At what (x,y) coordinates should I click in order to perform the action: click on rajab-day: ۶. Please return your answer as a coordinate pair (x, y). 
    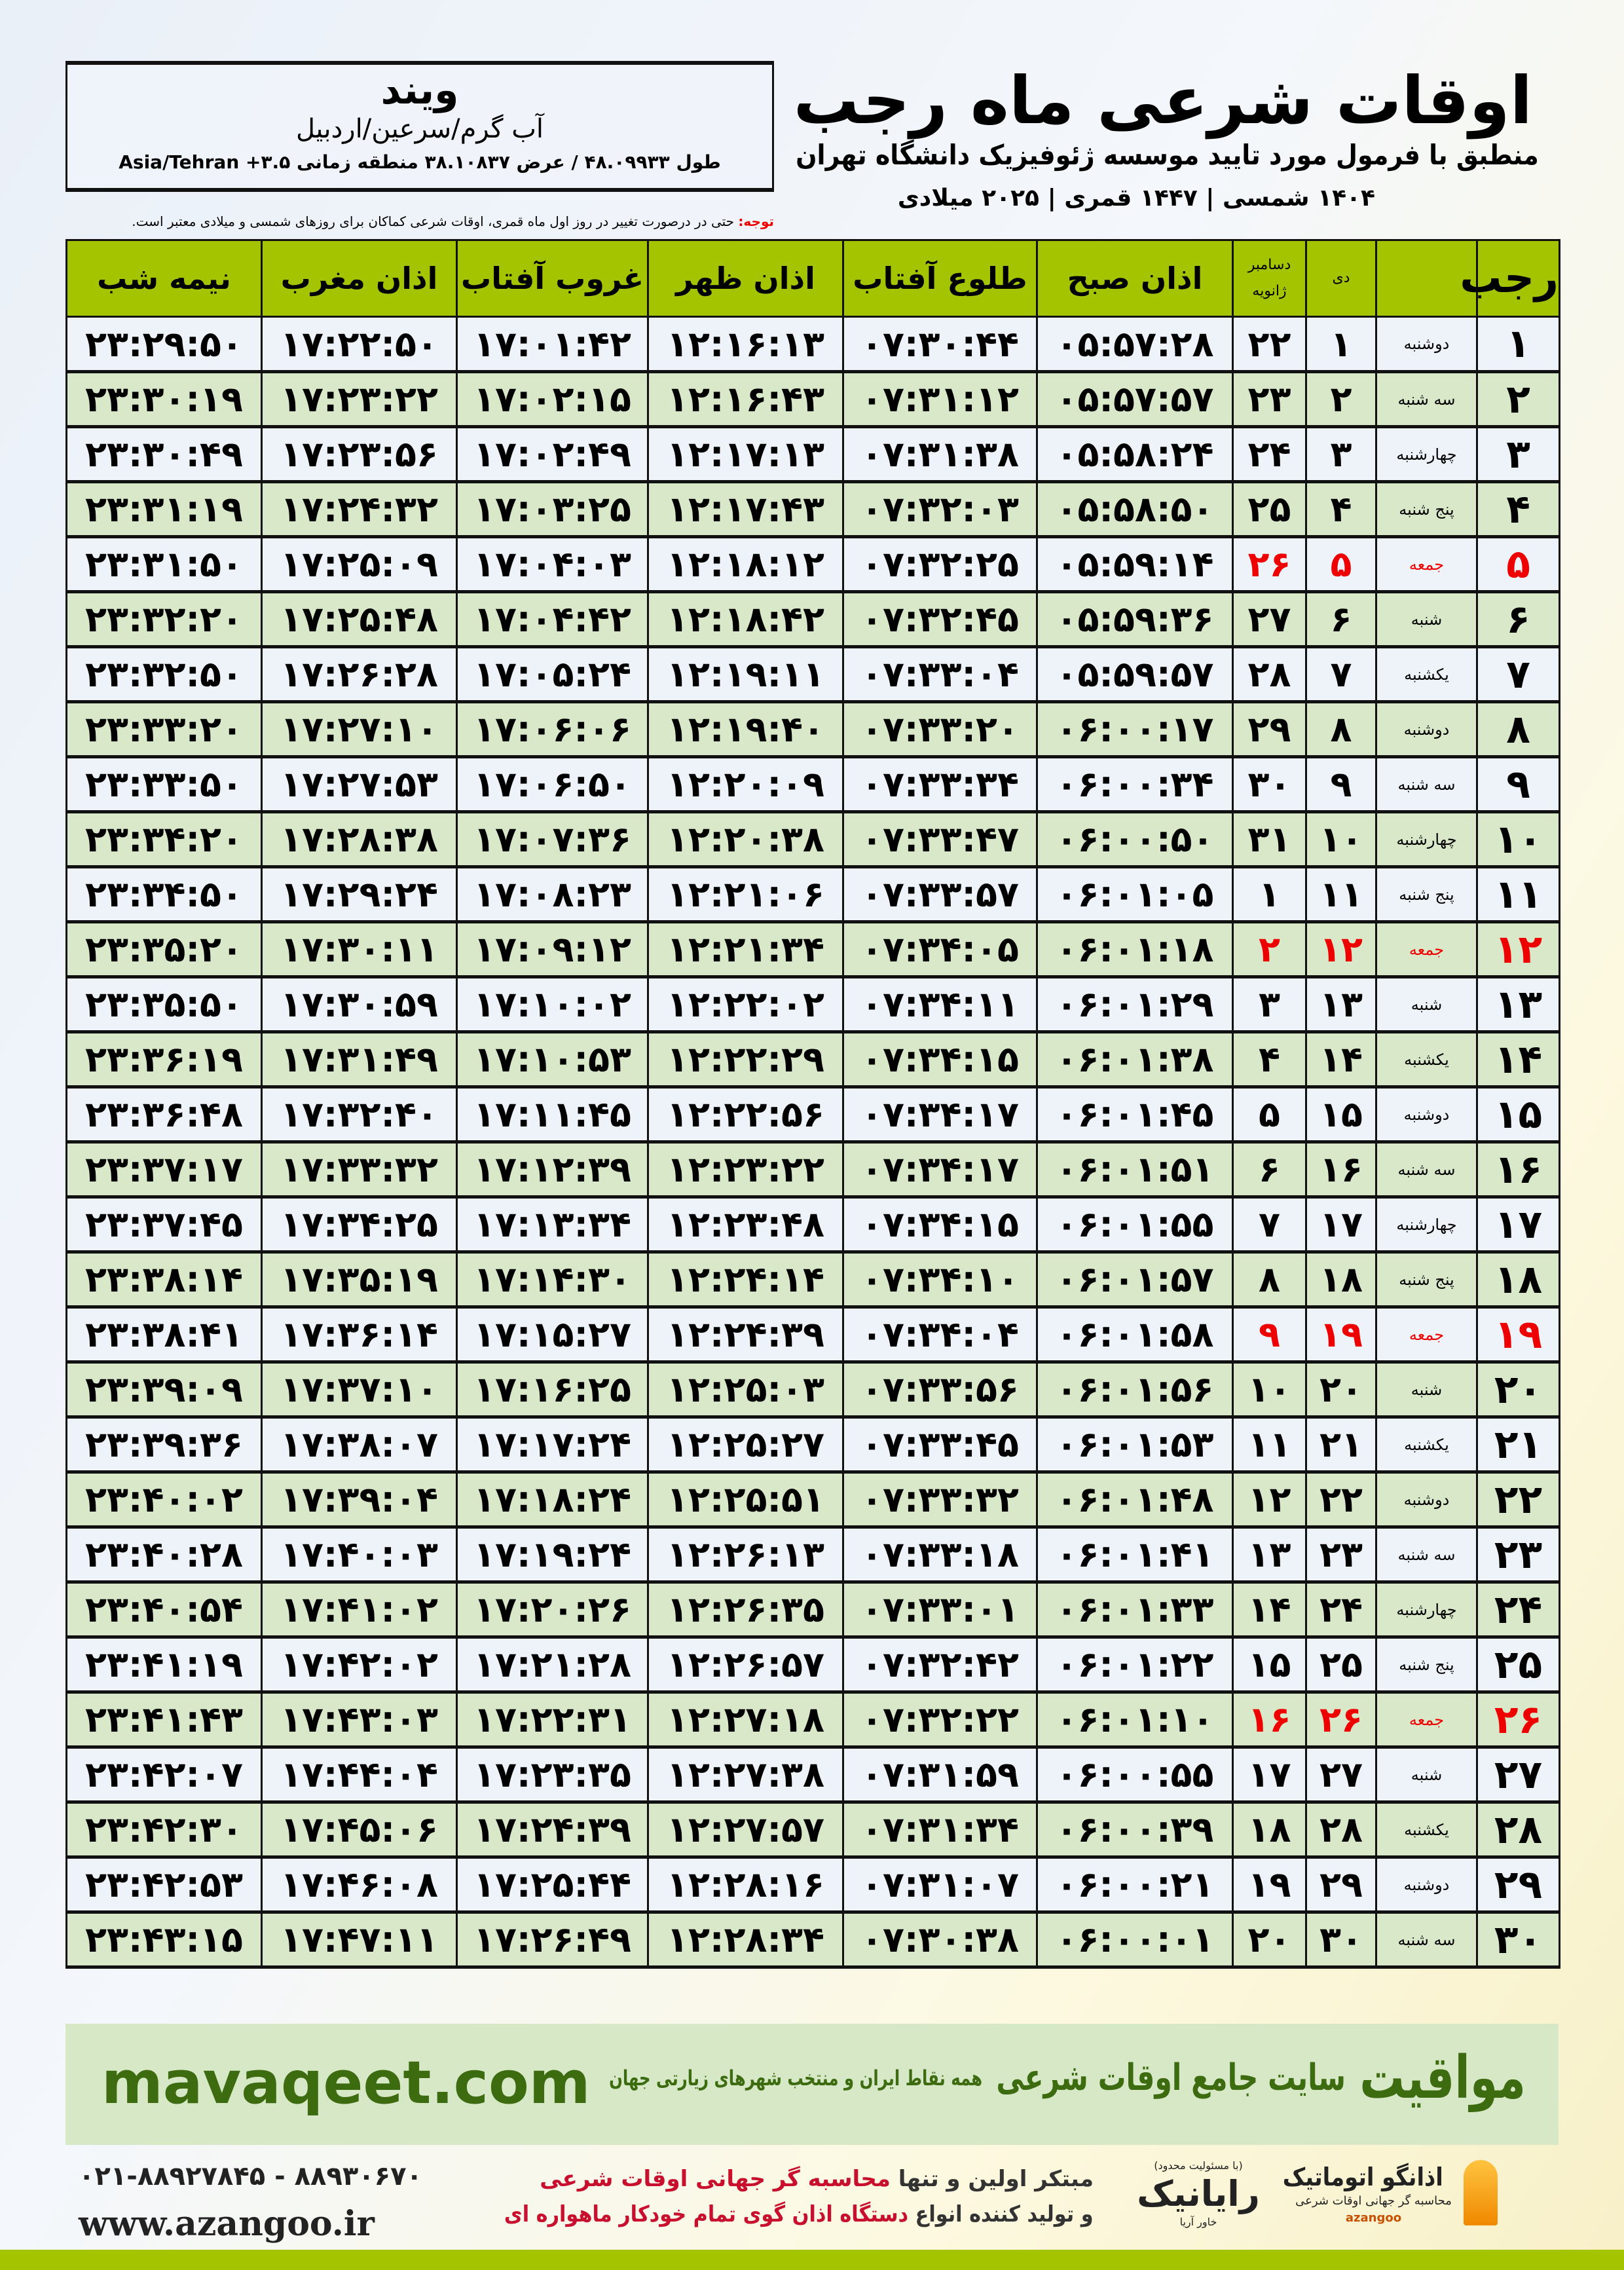
    Looking at the image, I should click on (1518, 619).